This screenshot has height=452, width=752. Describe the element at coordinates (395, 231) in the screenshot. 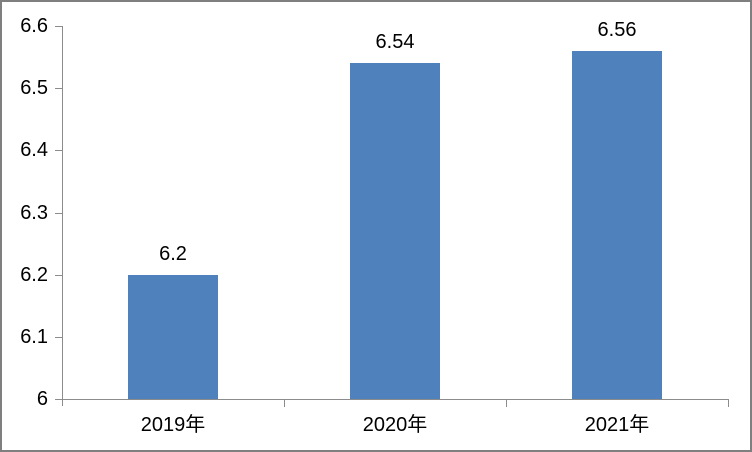

I see `bar-2020年` at that location.